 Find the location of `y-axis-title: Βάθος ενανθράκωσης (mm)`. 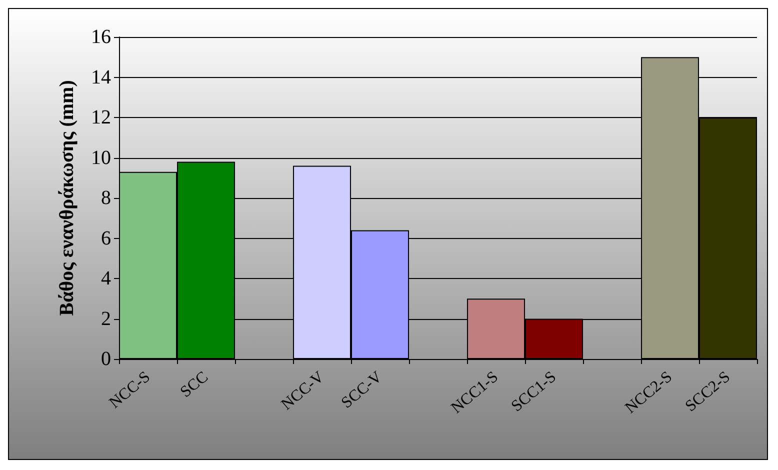

y-axis-title: Βάθος ενανθράκωσης (mm) is located at coordinates (67, 198).